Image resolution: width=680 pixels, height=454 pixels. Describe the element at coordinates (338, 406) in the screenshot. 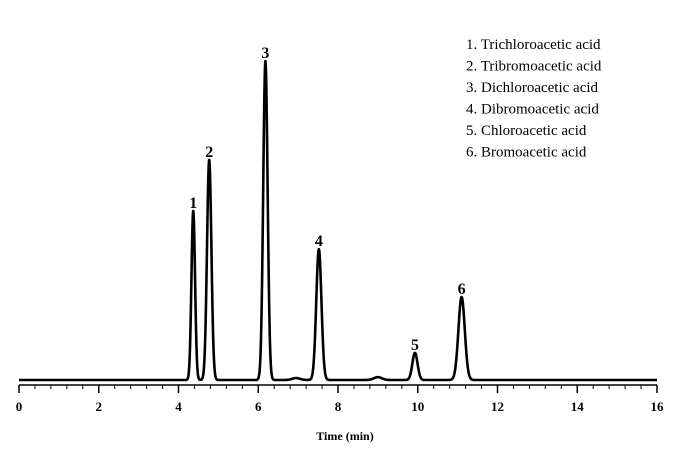

I see `x-tick-label: 8` at that location.